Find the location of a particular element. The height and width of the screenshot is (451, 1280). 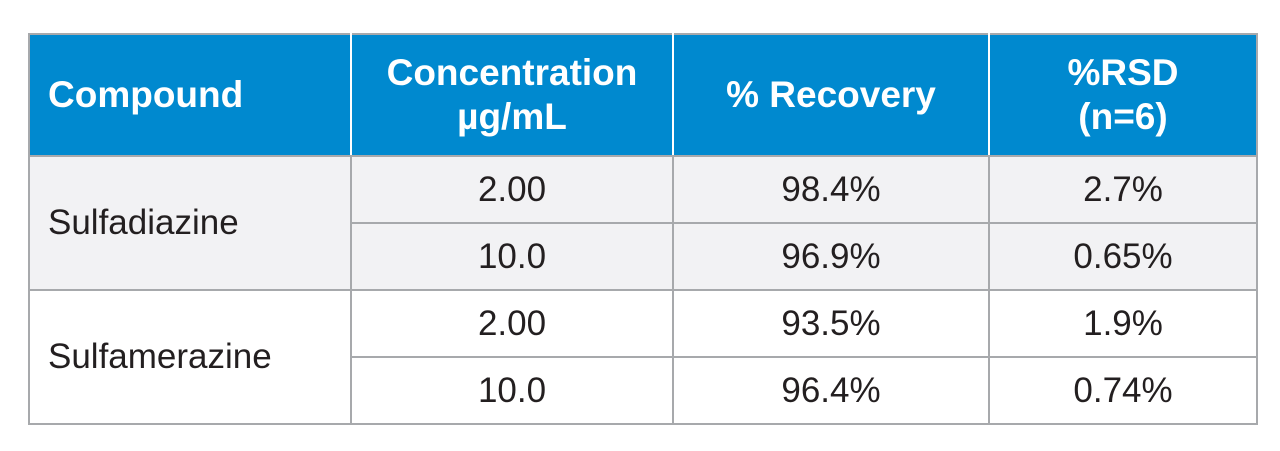

table-row: 10.0 96.9% 0.65% is located at coordinates (643, 256).